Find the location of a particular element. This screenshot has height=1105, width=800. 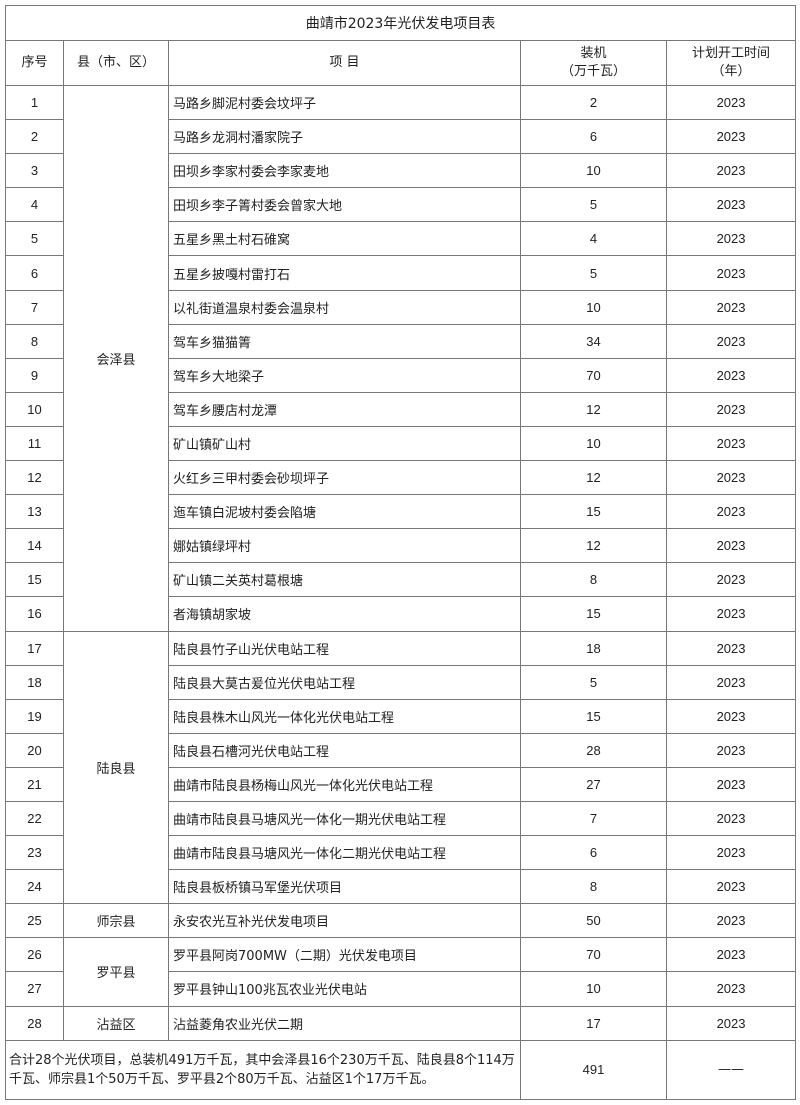

row-seq: 14 is located at coordinates (34, 546).